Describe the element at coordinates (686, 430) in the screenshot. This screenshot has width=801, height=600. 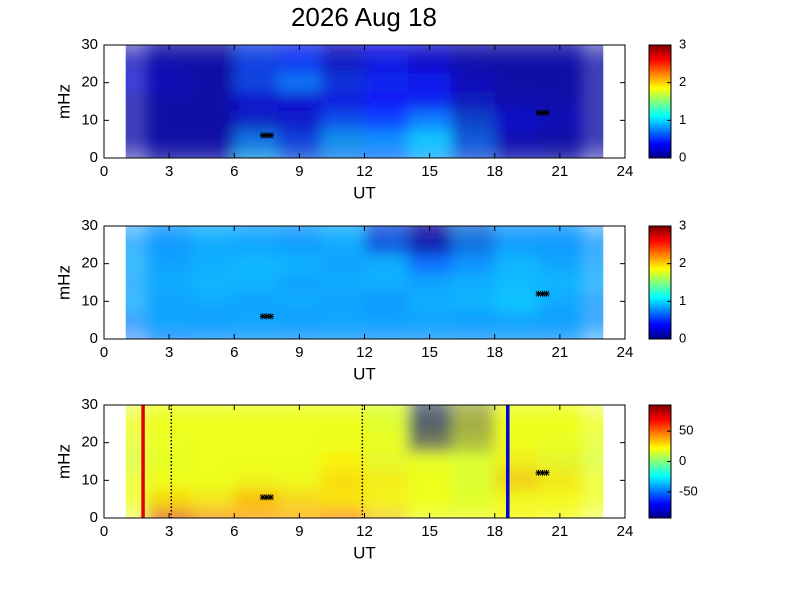
I see `colorbar-tick-label: 50` at that location.